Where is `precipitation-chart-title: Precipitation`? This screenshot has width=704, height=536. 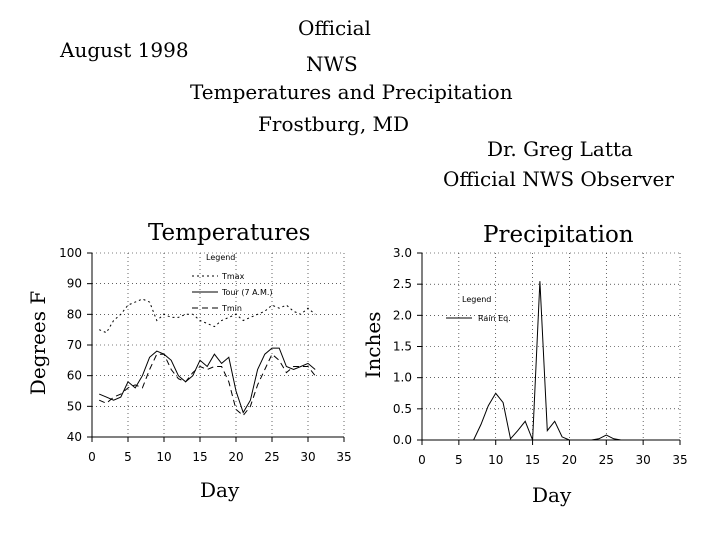 precipitation-chart-title: Precipitation is located at coordinates (558, 235).